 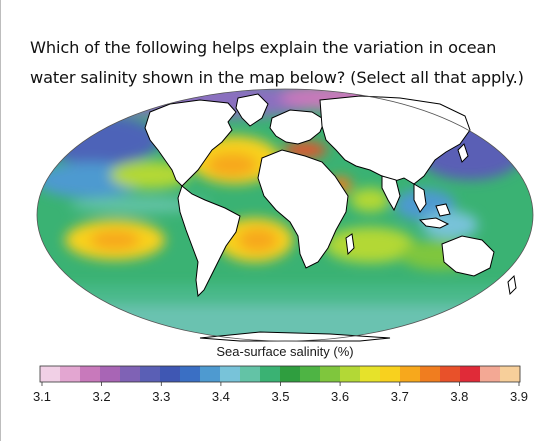 I want to click on north-america, so click(x=190, y=143).